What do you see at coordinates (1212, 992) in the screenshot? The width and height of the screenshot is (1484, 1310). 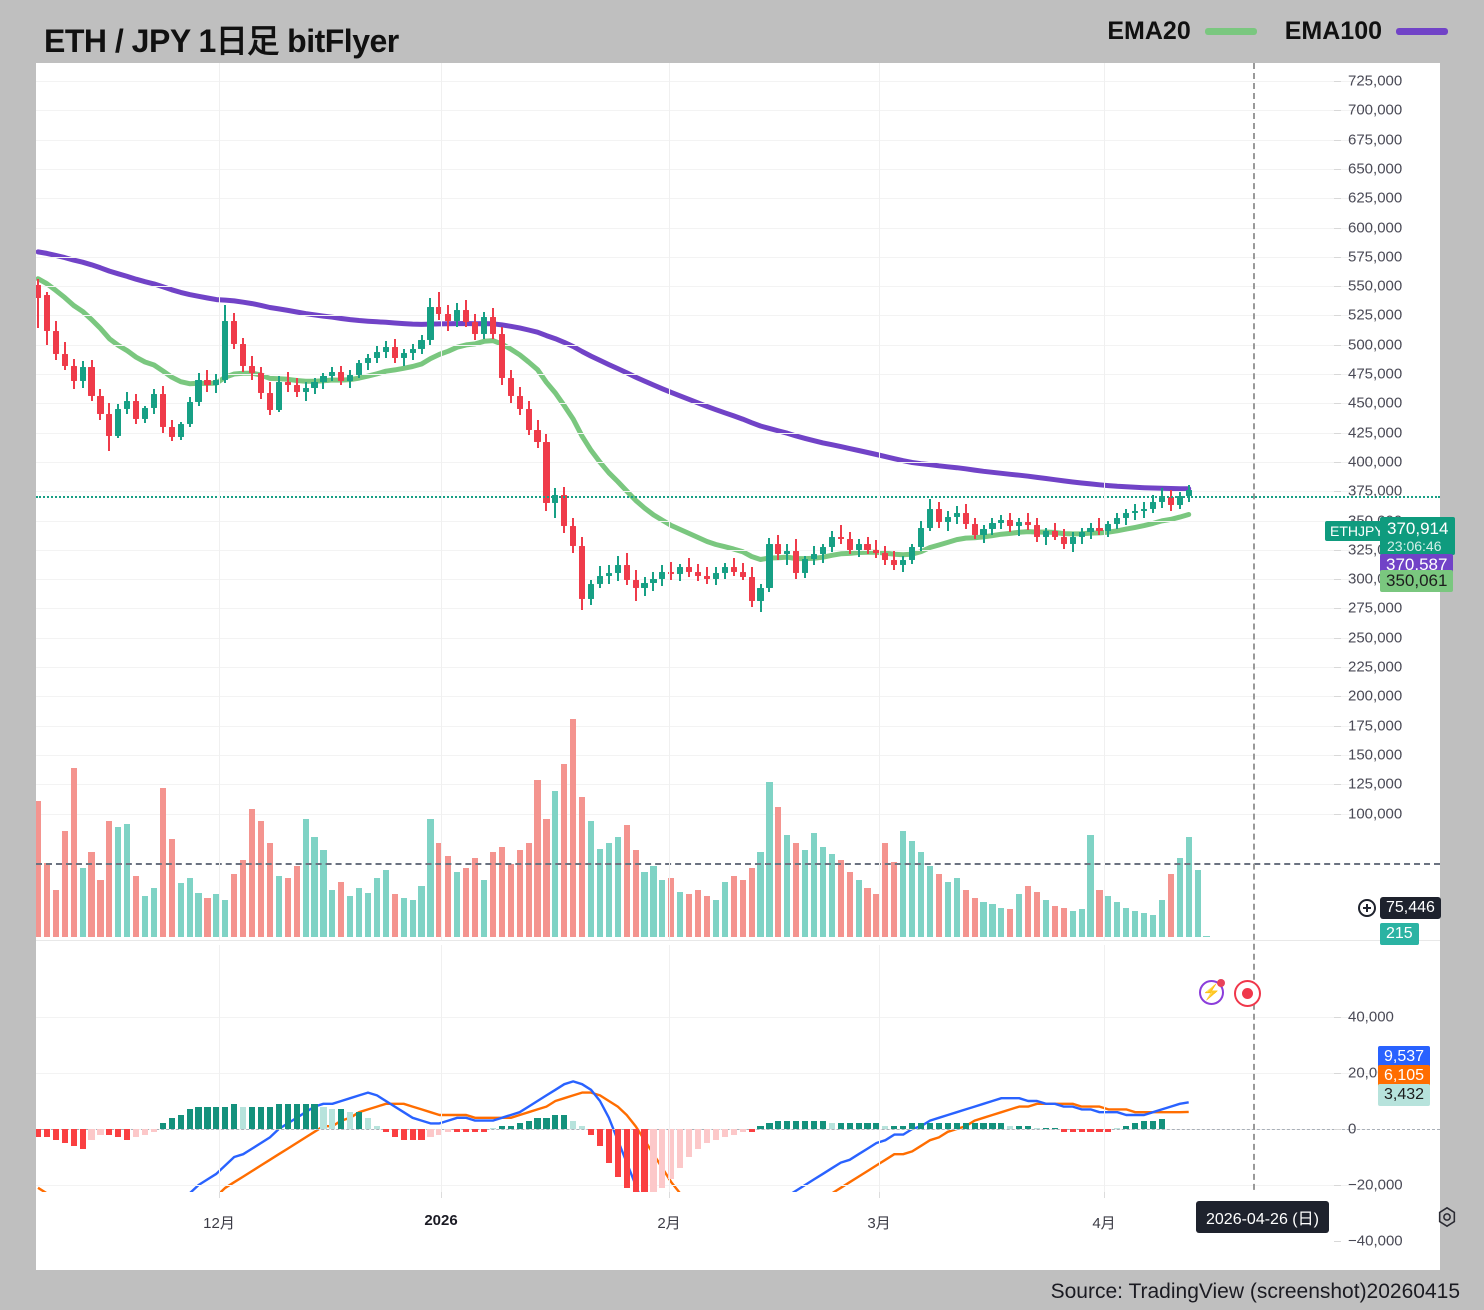 I see `lightning-alert-icon: ⚡` at bounding box center [1212, 992].